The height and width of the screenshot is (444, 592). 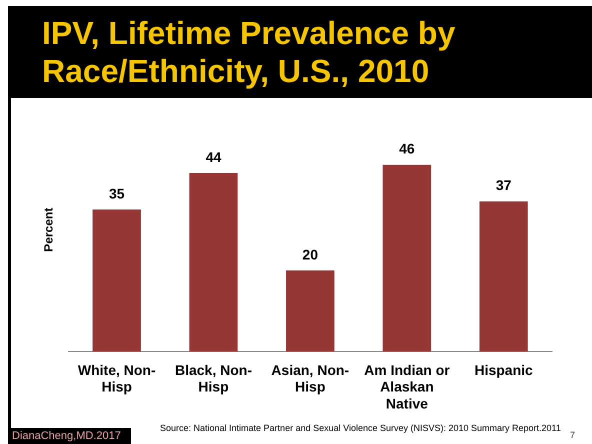 What do you see at coordinates (407, 148) in the screenshot?
I see `data-label: 46` at bounding box center [407, 148].